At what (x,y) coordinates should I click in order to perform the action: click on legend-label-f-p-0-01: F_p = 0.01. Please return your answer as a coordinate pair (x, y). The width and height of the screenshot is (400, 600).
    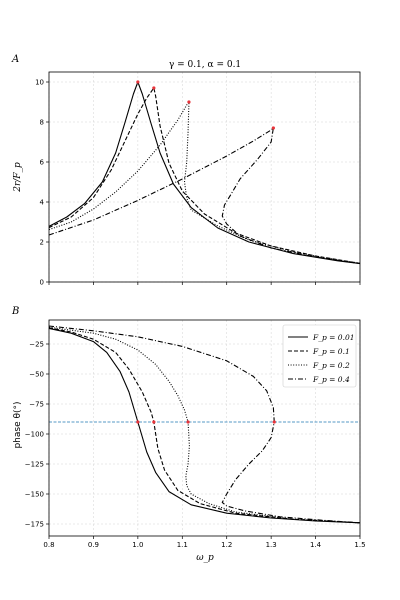
    Looking at the image, I should click on (333, 337).